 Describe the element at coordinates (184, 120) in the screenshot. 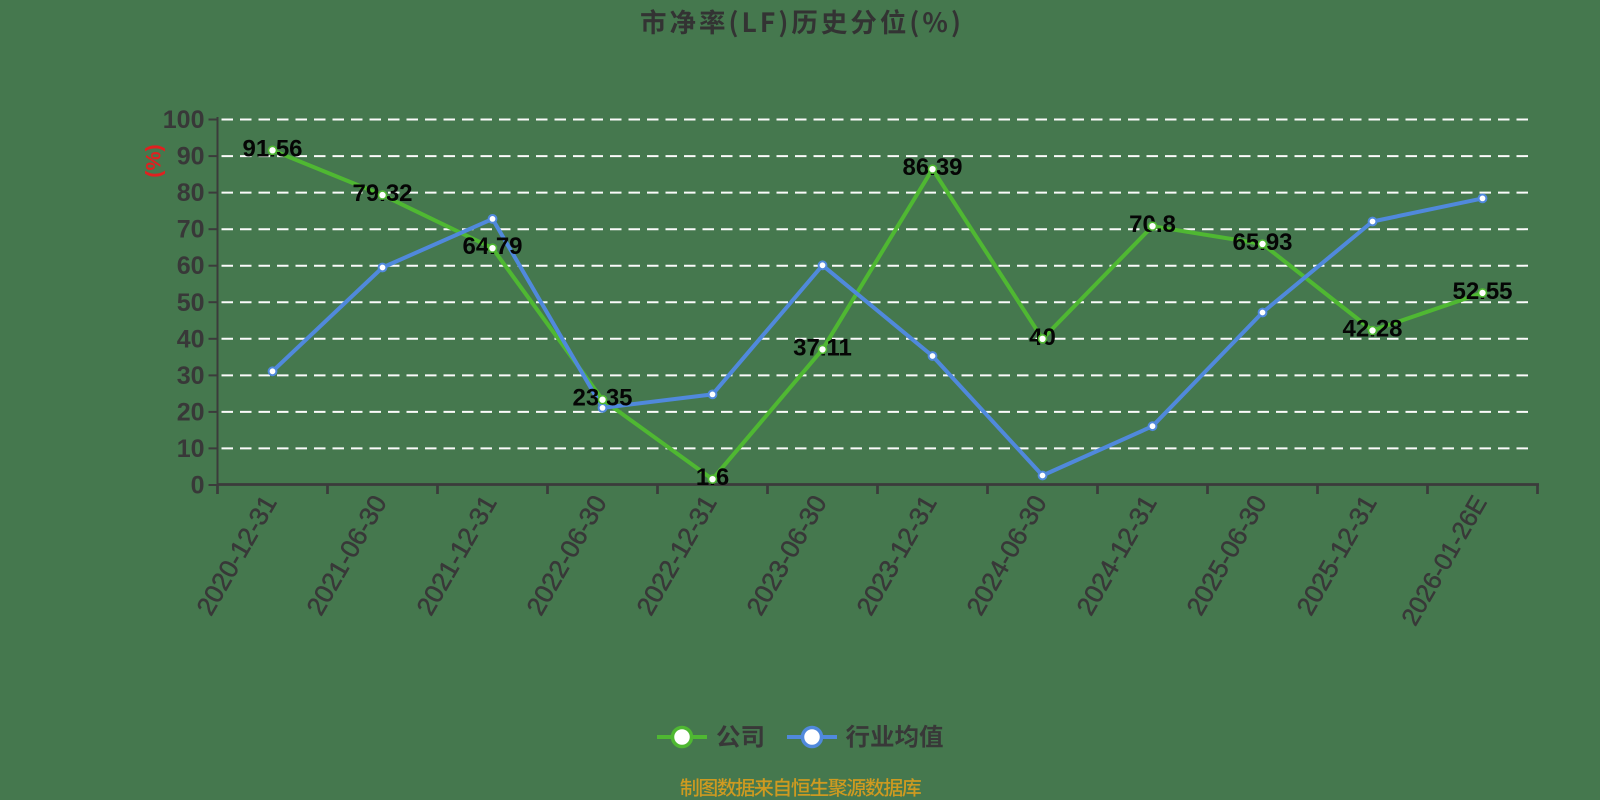

I see `svg-text: 100` at that location.